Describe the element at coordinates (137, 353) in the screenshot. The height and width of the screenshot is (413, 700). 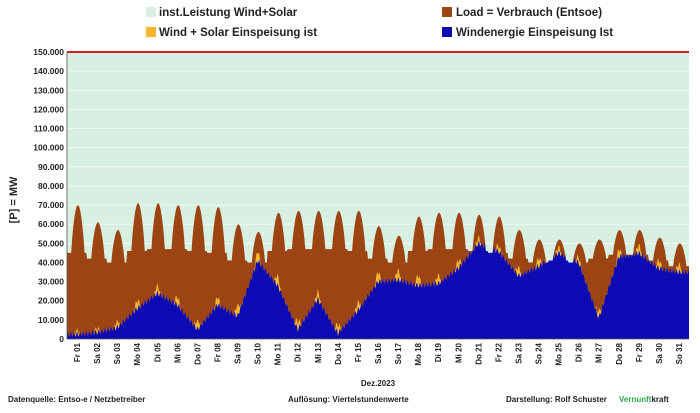
I see `x-tick-label: Mo 04` at that location.